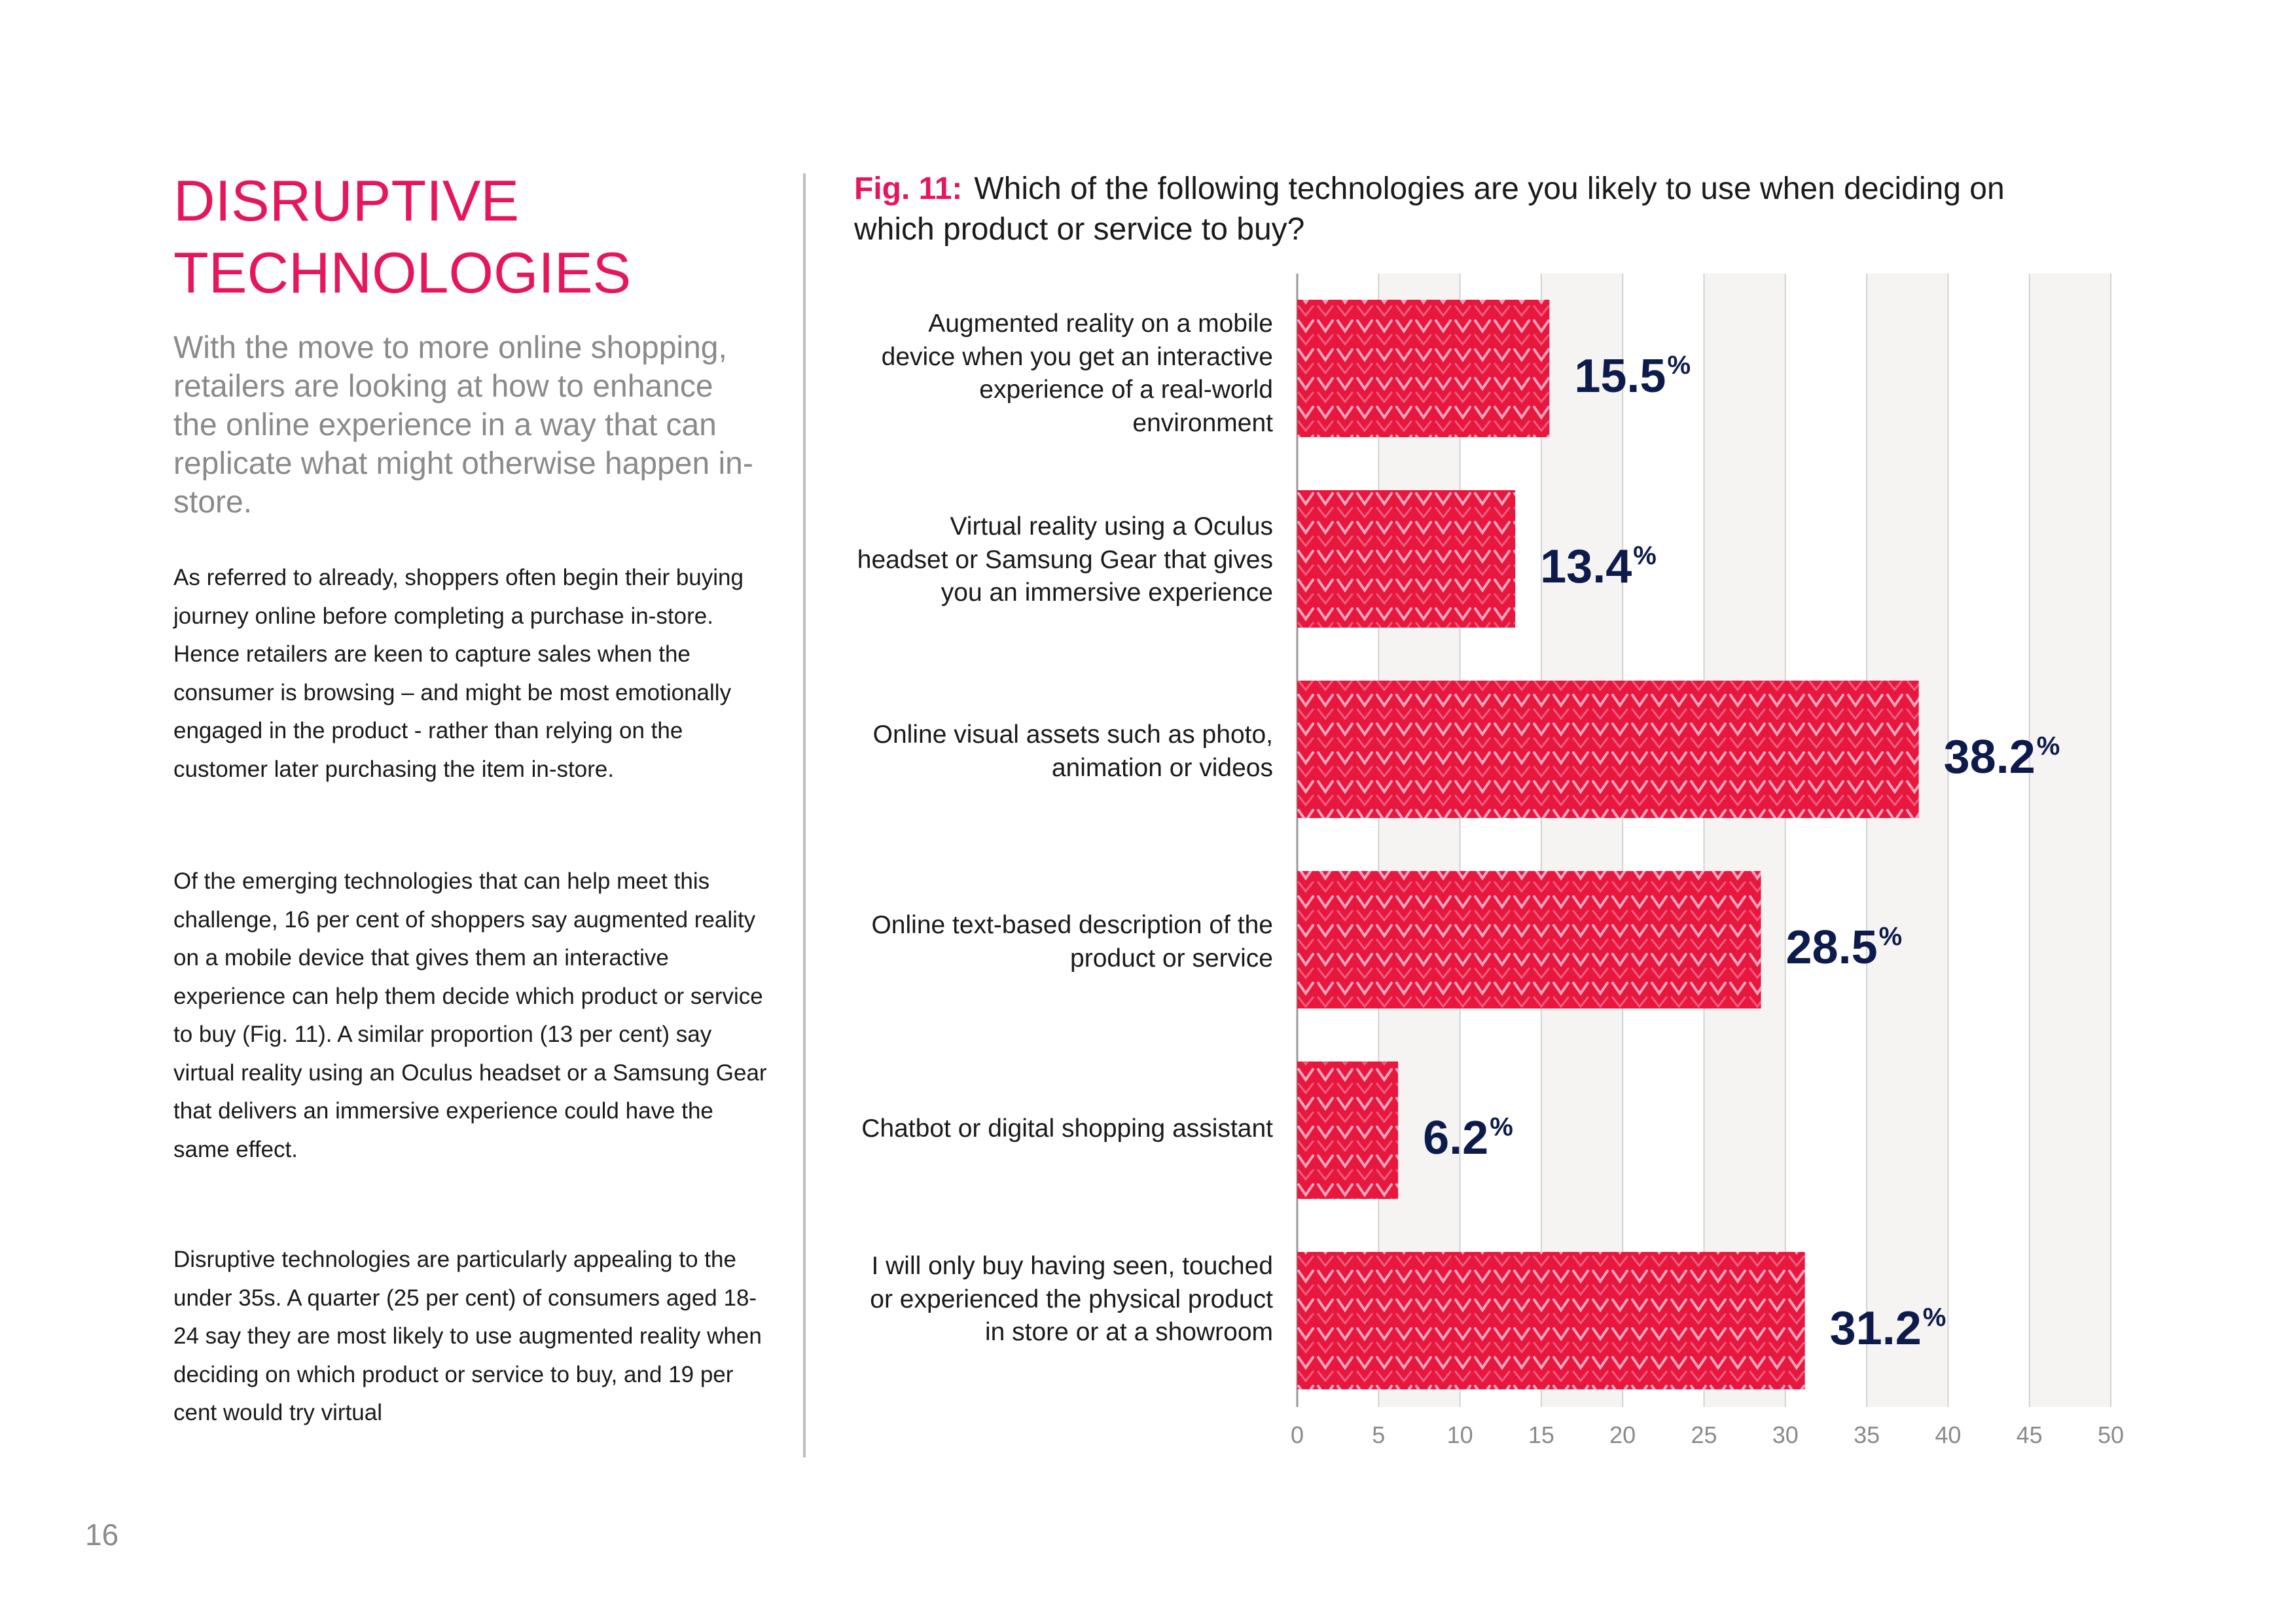  Describe the element at coordinates (1948, 1434) in the screenshot. I see `x-tick-label: 40` at that location.